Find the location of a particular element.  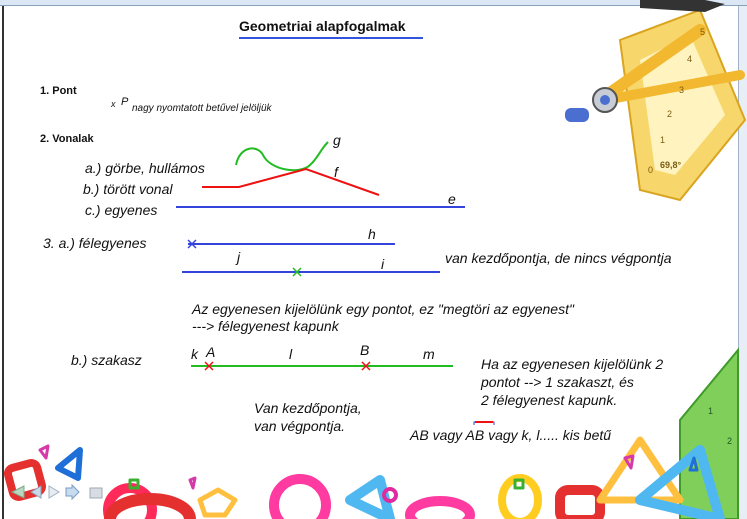

ray-start-x is located at coordinates (192, 244).